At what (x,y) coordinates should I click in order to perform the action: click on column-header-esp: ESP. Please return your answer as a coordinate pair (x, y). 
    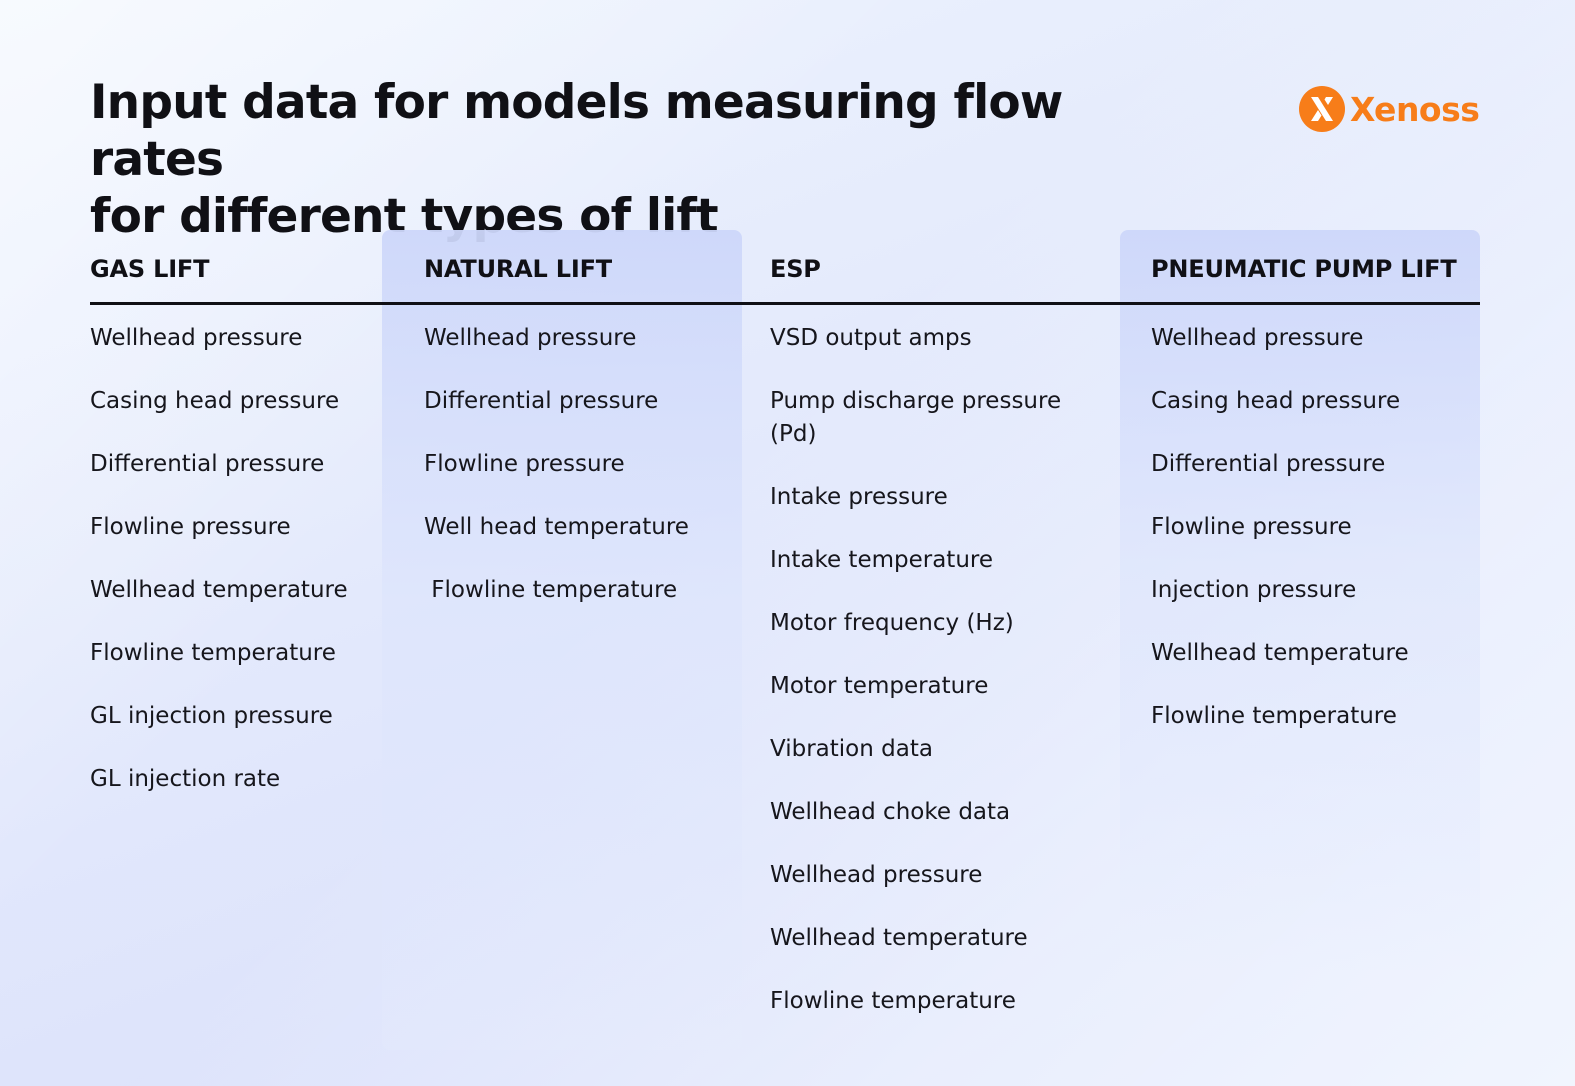
    Looking at the image, I should click on (795, 269).